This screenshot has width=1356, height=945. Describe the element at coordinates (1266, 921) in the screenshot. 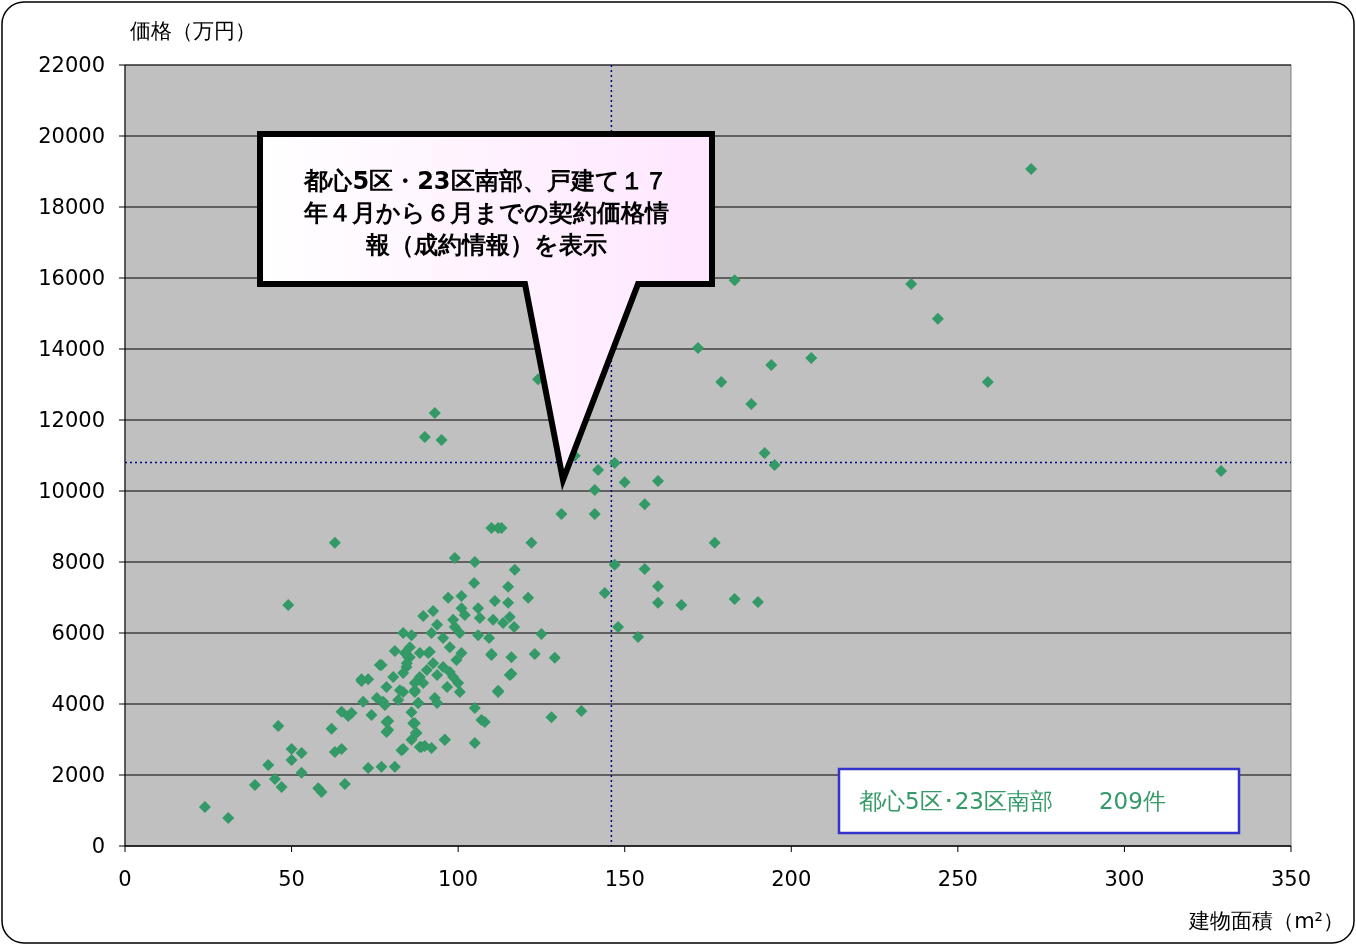

I see `x-axis-title: 建物面積（m²）` at that location.